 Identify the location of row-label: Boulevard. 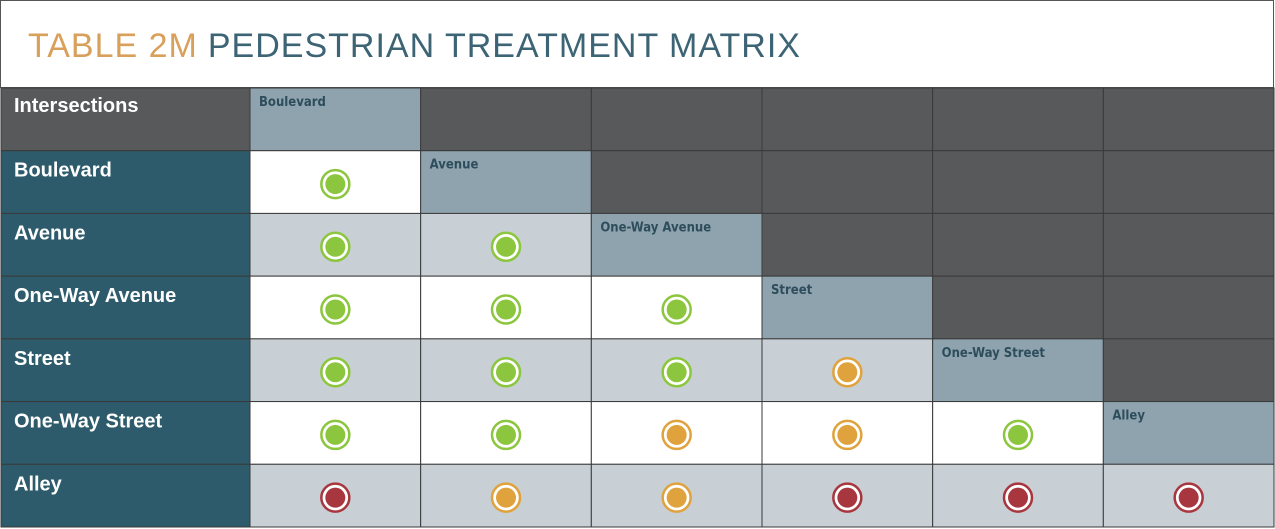
(63, 171).